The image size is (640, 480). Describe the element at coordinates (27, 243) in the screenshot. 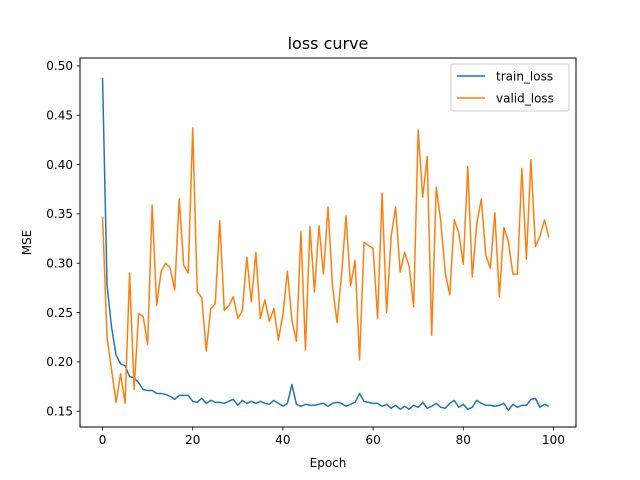

I see `y-axis-label: MSE` at that location.